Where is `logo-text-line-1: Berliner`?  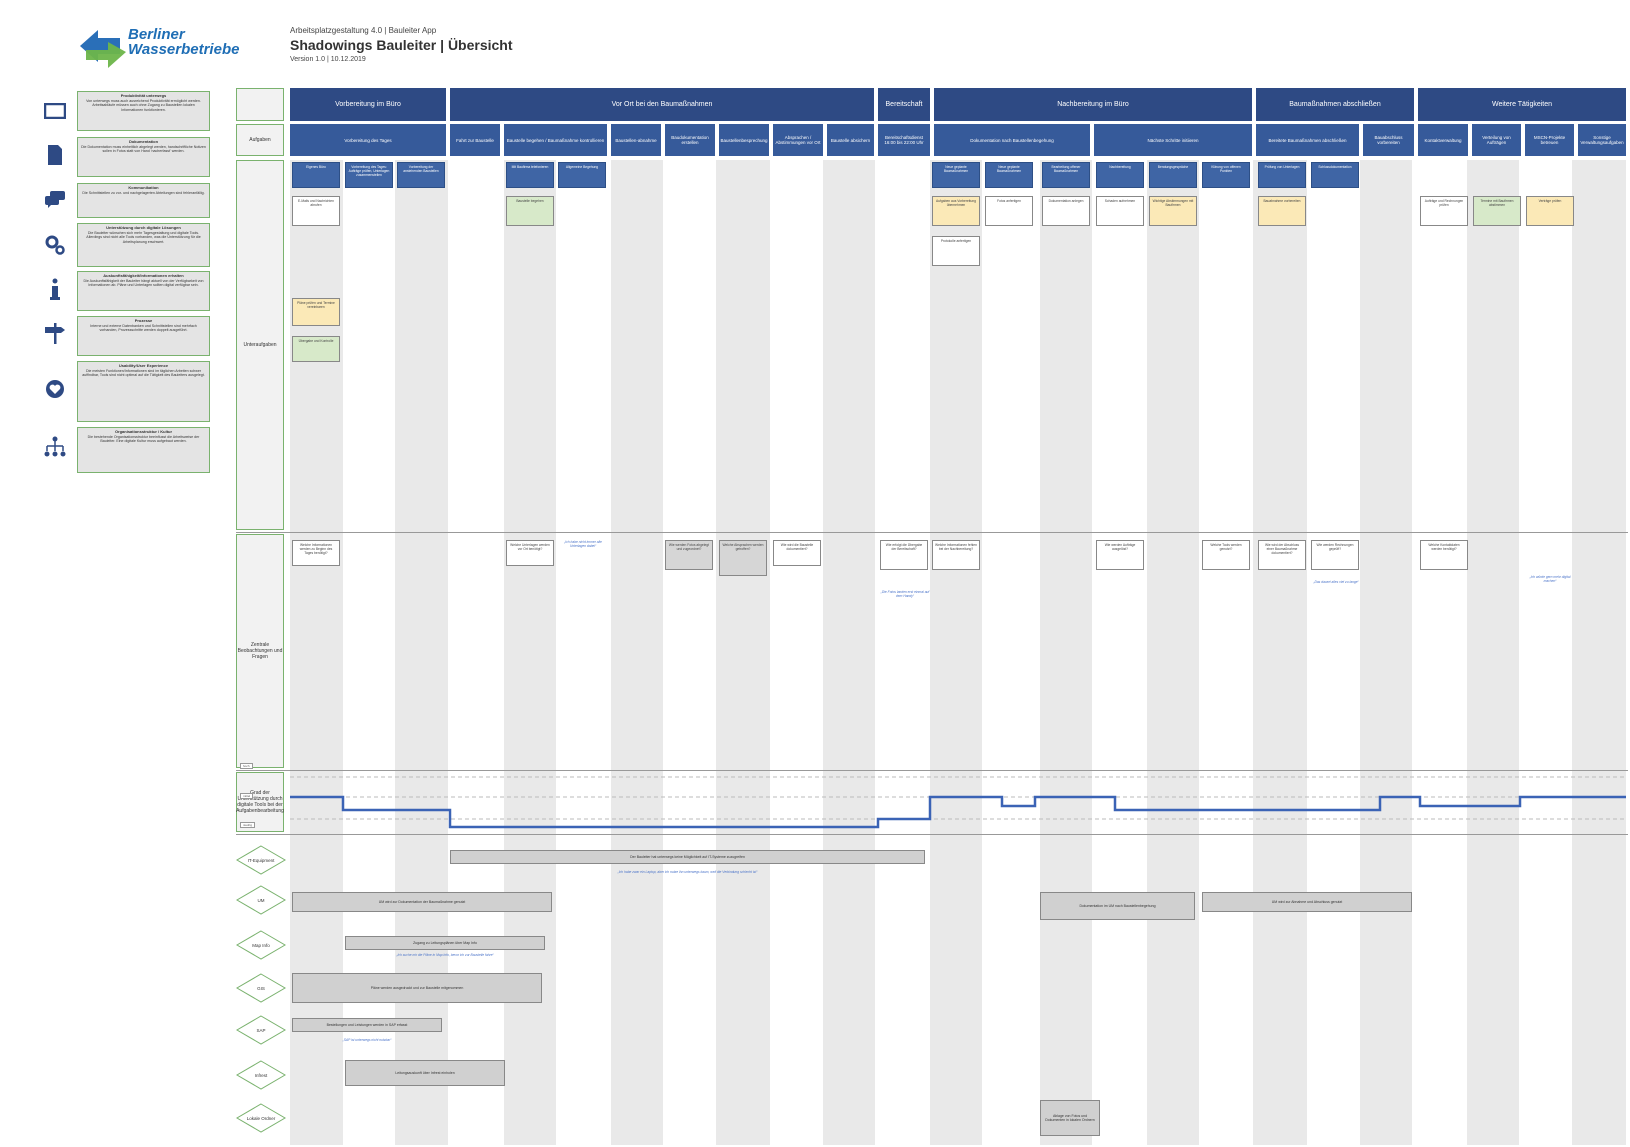
logo-text-line-1: Berliner is located at coordinates (156, 34).